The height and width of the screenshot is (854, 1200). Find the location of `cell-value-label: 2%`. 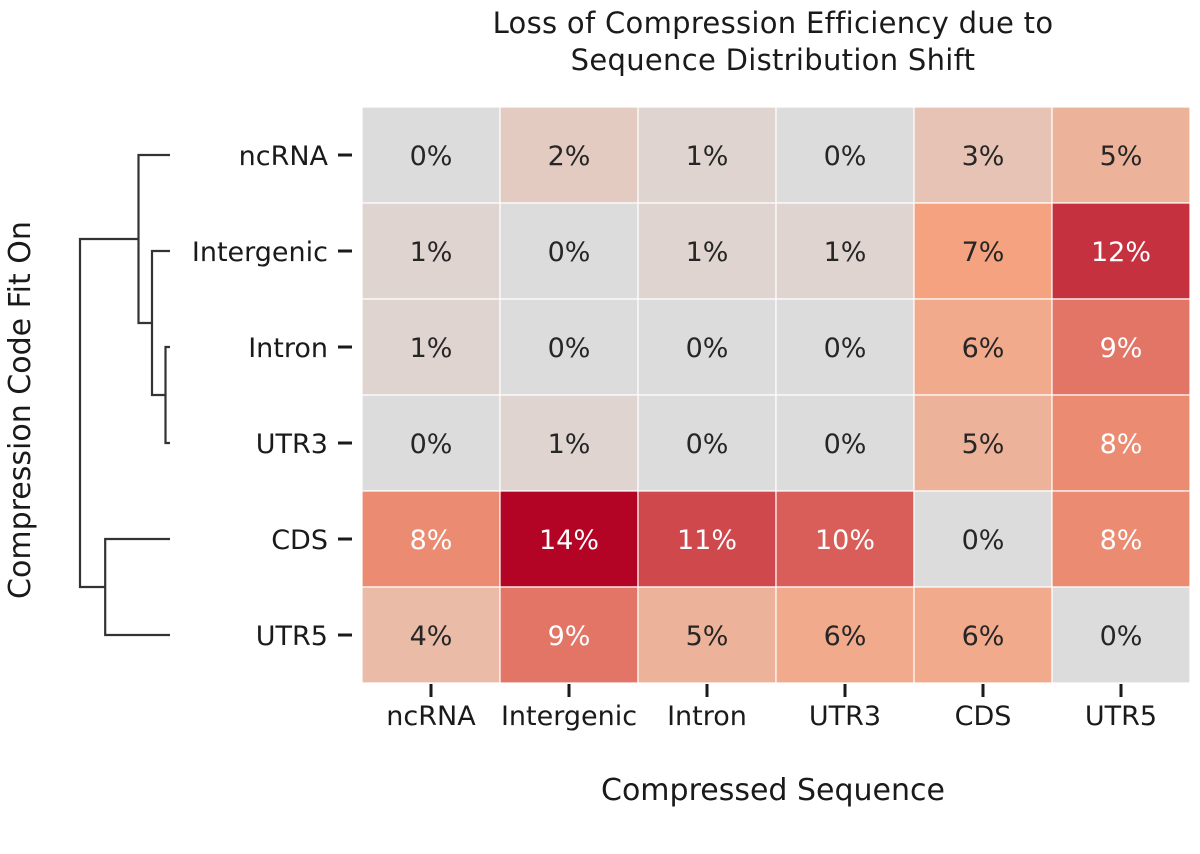

cell-value-label: 2% is located at coordinates (569, 156).